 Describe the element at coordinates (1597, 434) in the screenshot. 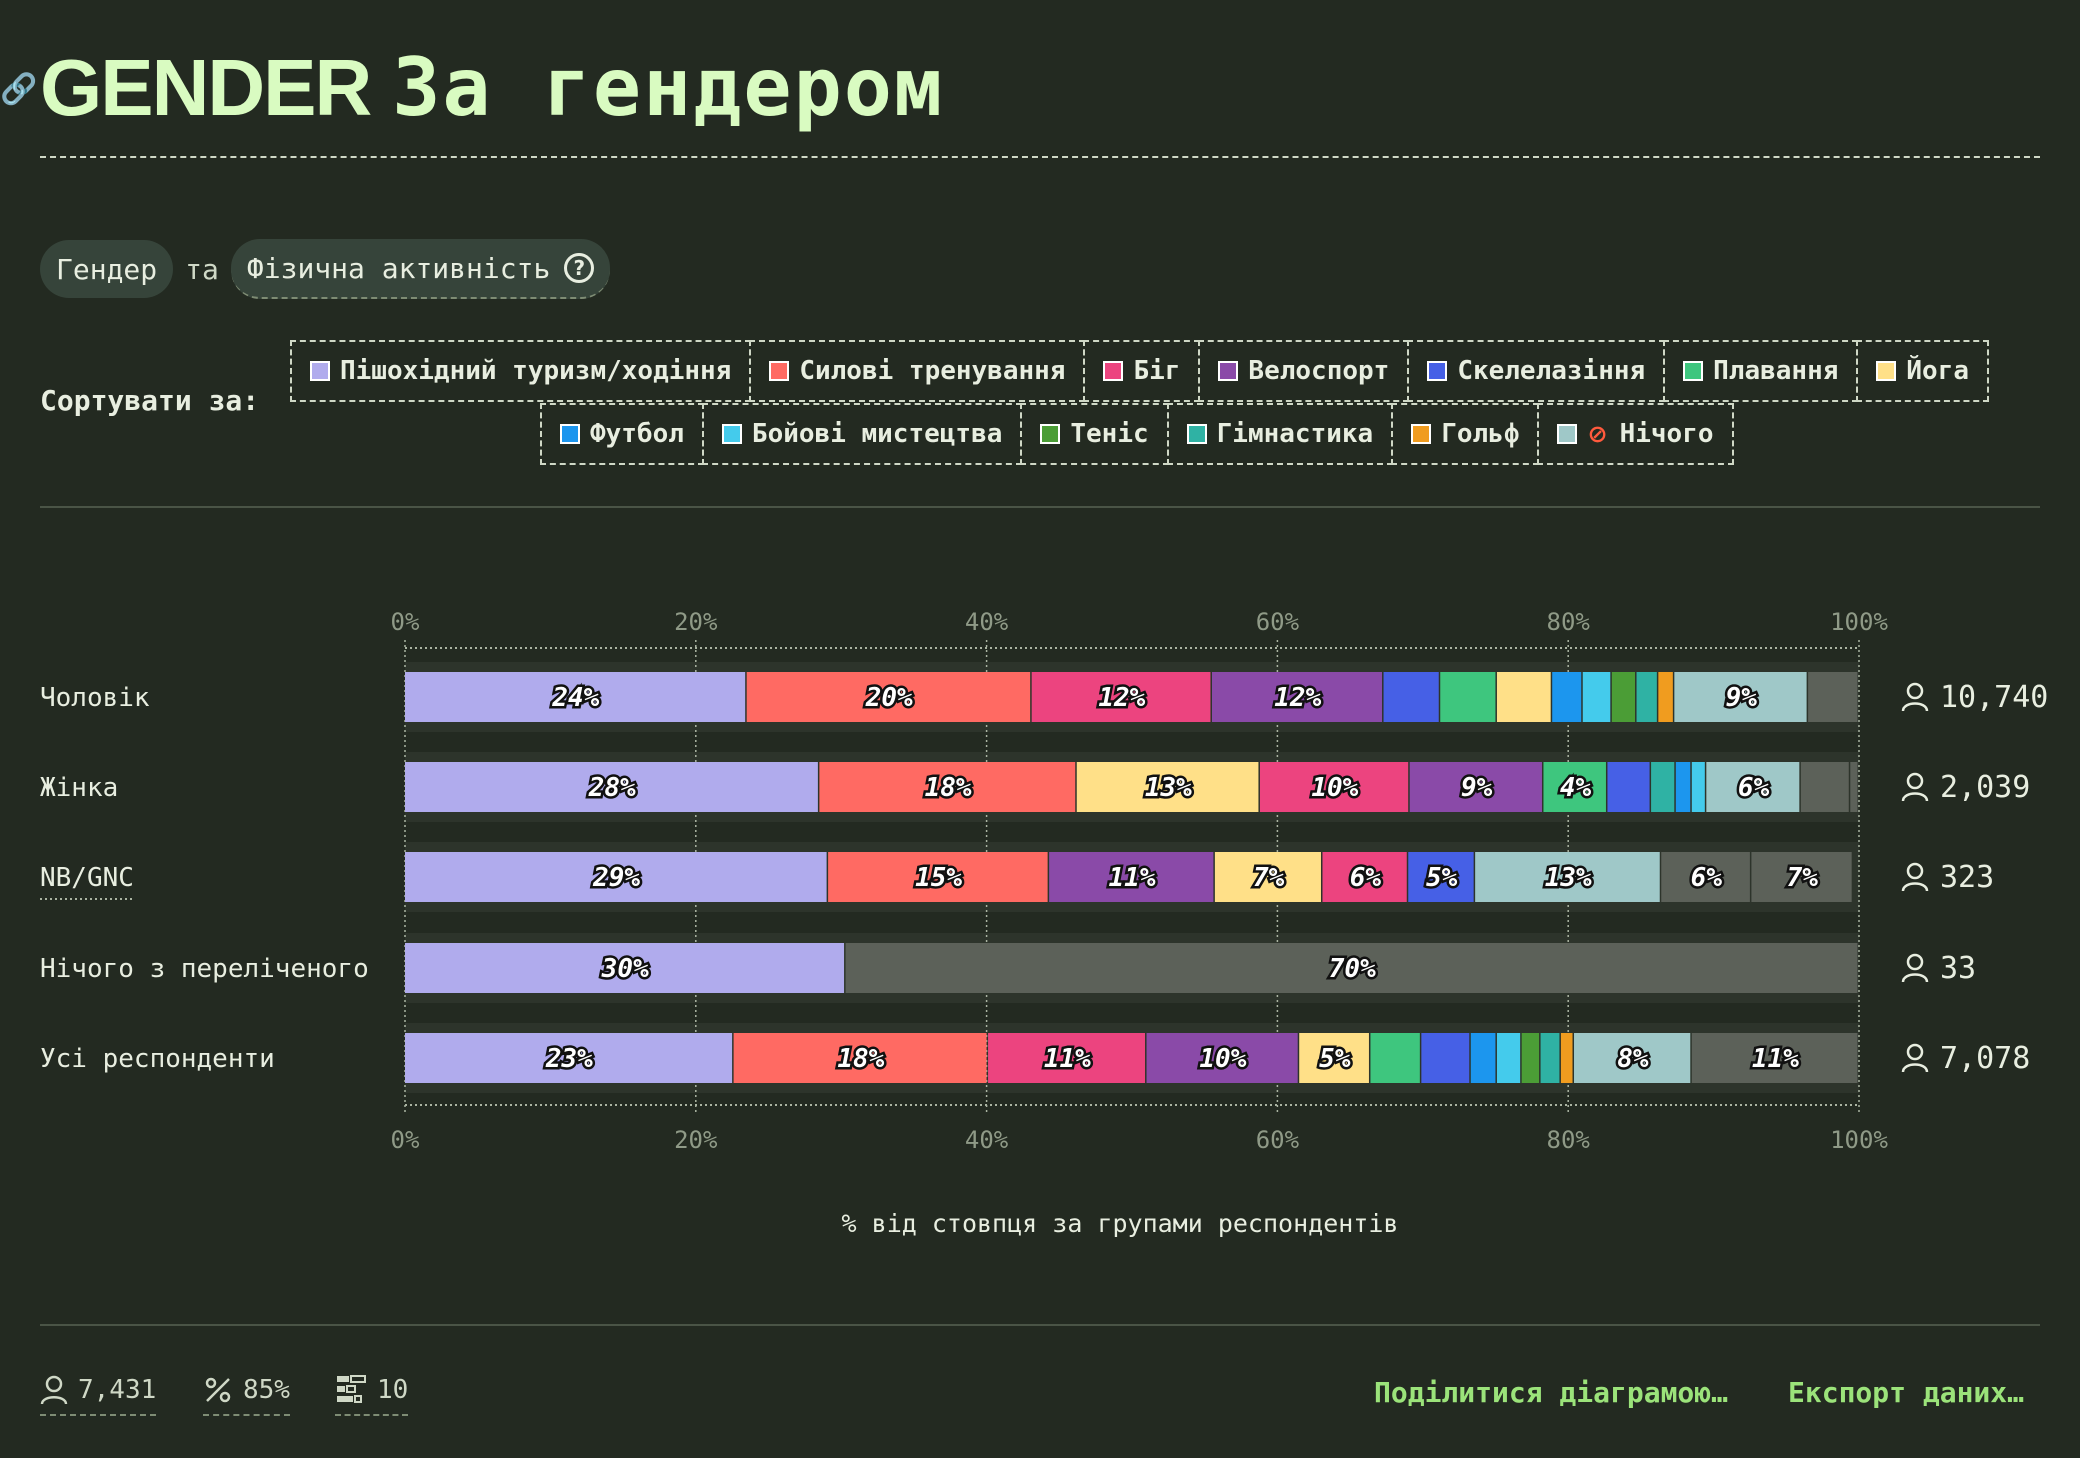

I see `no-entry-icon: ⊘` at that location.